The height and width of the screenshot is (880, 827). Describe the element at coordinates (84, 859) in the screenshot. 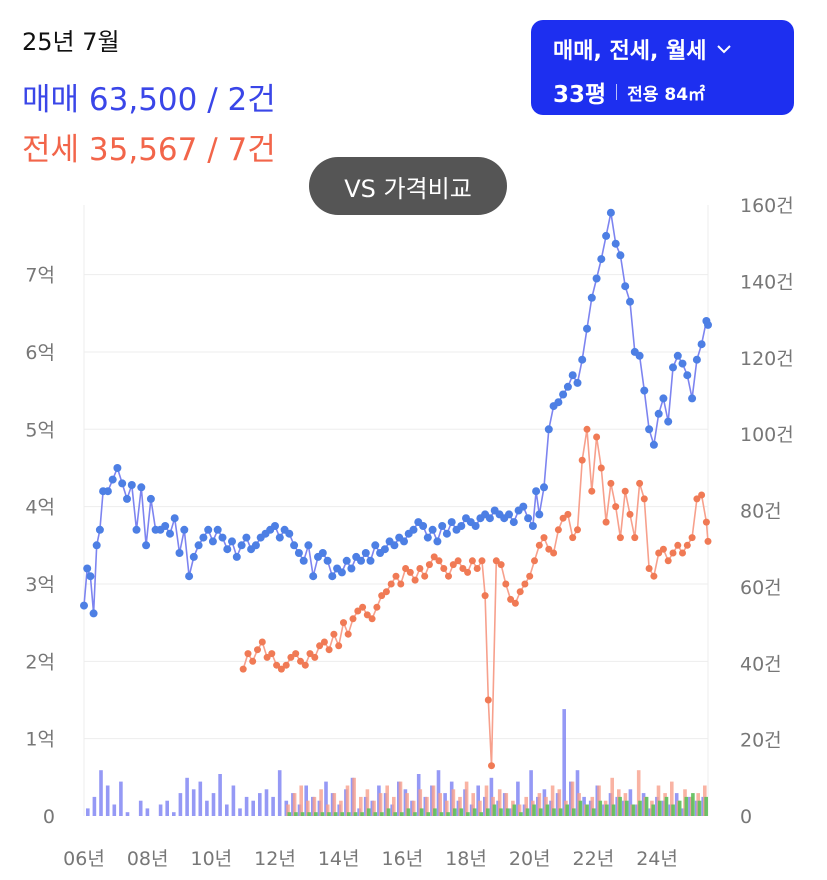

I see `x-tick-label: 06년` at that location.